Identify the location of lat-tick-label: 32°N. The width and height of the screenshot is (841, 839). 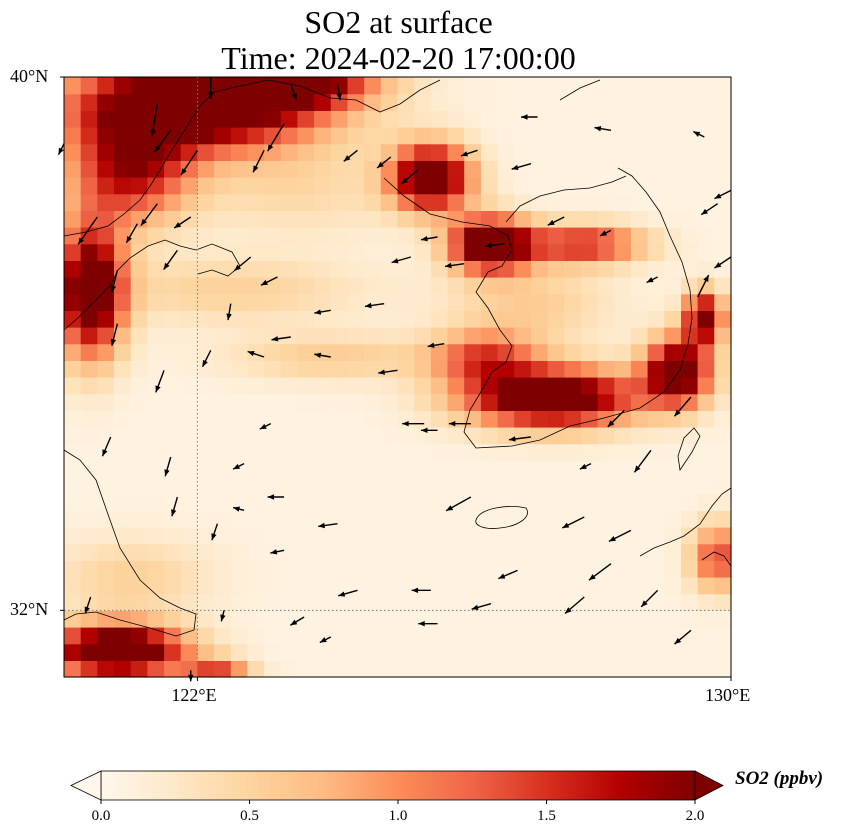
(29, 609).